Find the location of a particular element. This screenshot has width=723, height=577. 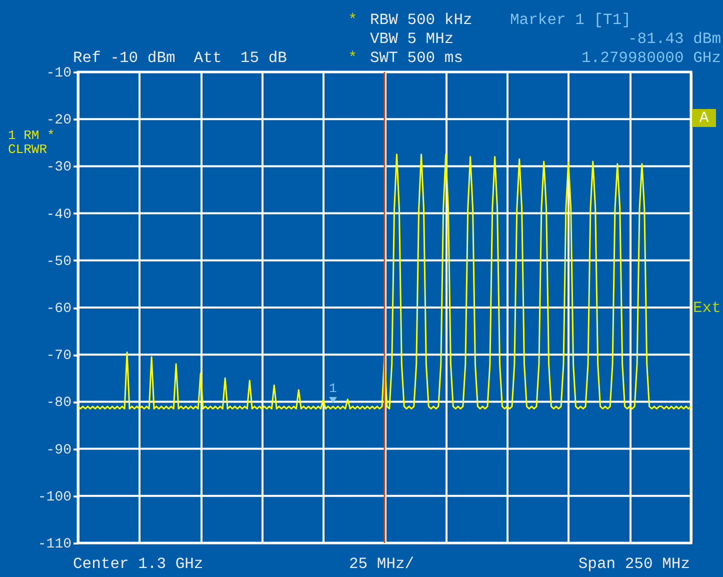

y-tick-label: -60 is located at coordinates (59, 309).